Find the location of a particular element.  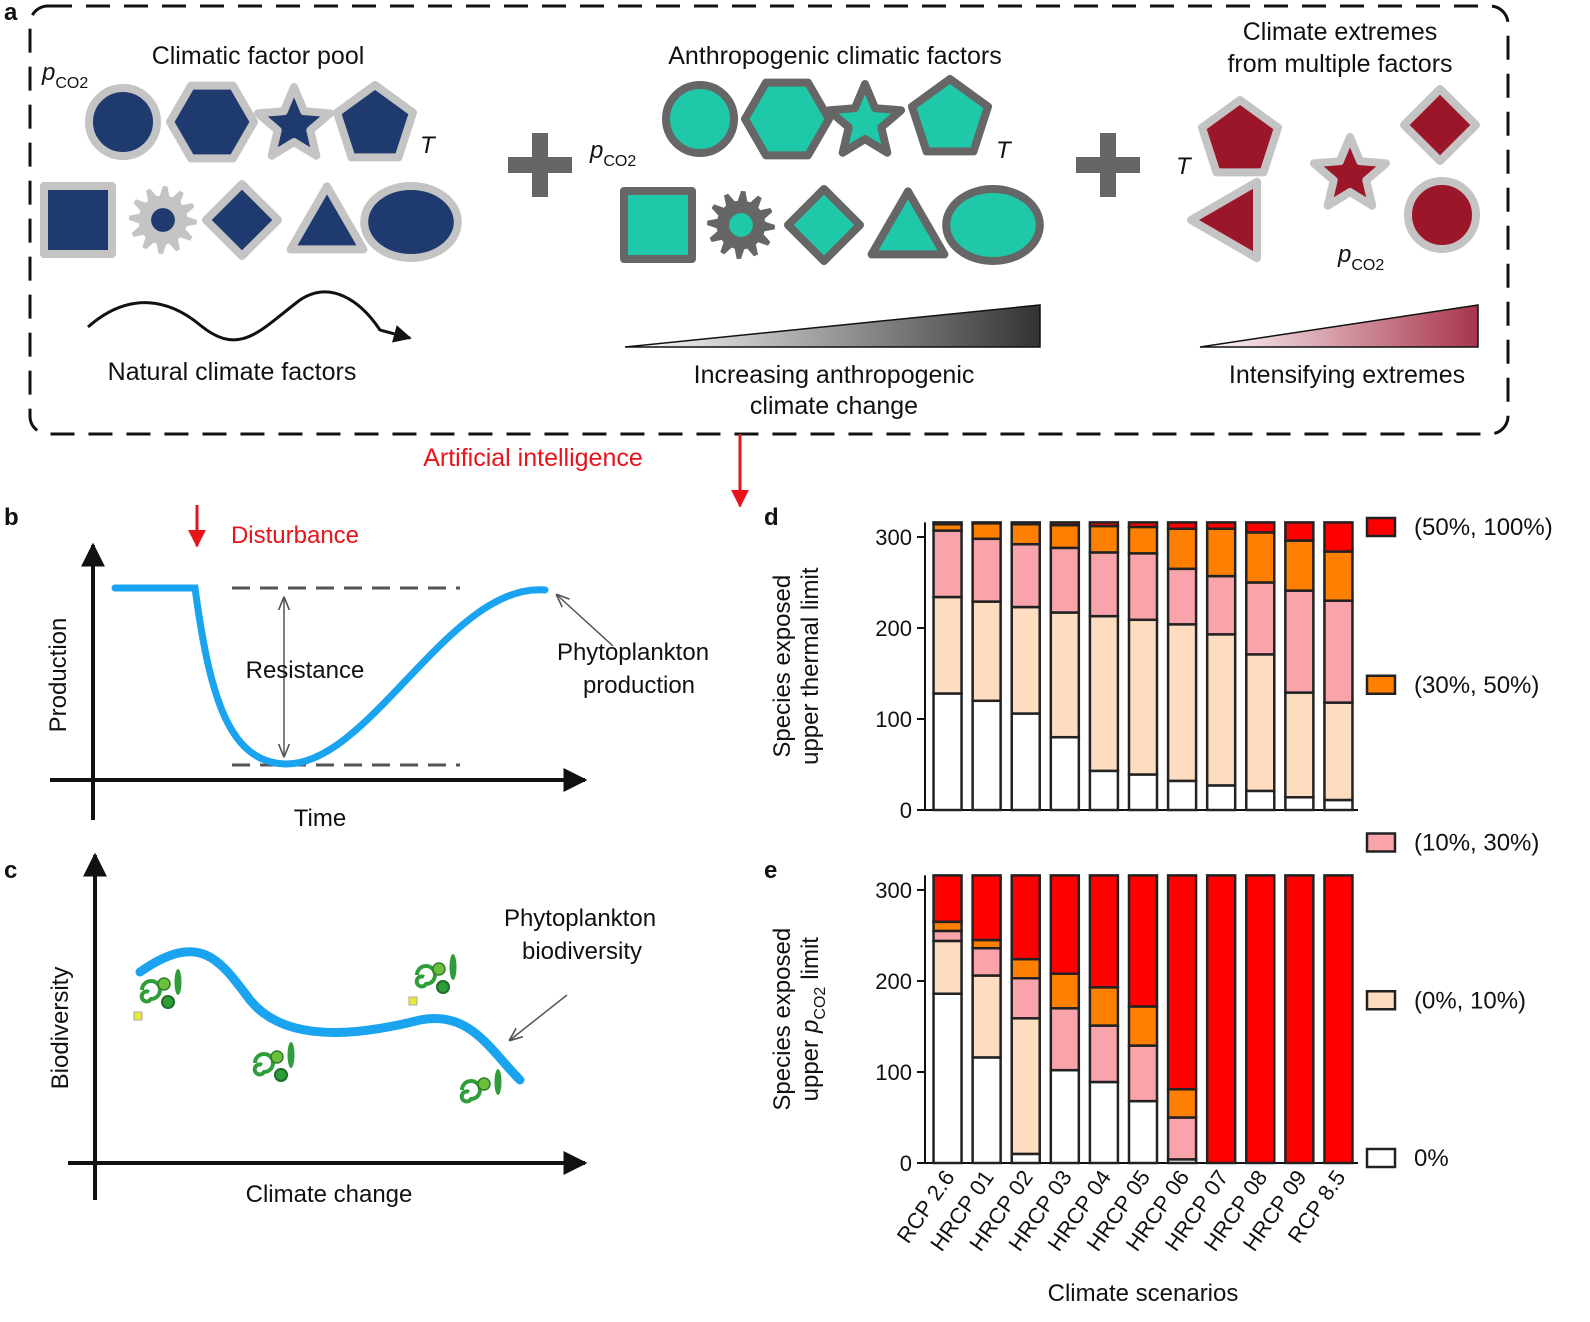

axis-label: upper thermal limit is located at coordinates (810, 666).